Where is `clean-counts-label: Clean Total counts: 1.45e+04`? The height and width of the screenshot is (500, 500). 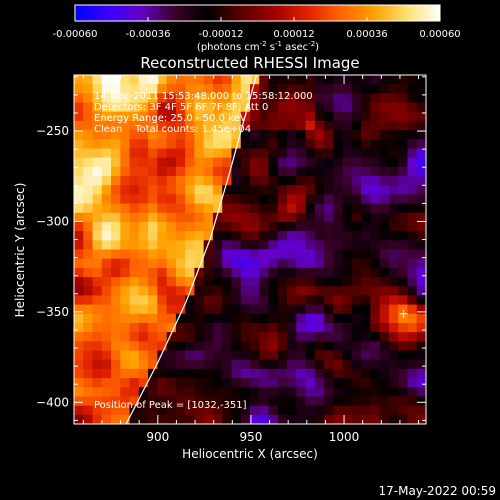
clean-counts-label: Clean Total counts: 1.45e+04 is located at coordinates (172, 129).